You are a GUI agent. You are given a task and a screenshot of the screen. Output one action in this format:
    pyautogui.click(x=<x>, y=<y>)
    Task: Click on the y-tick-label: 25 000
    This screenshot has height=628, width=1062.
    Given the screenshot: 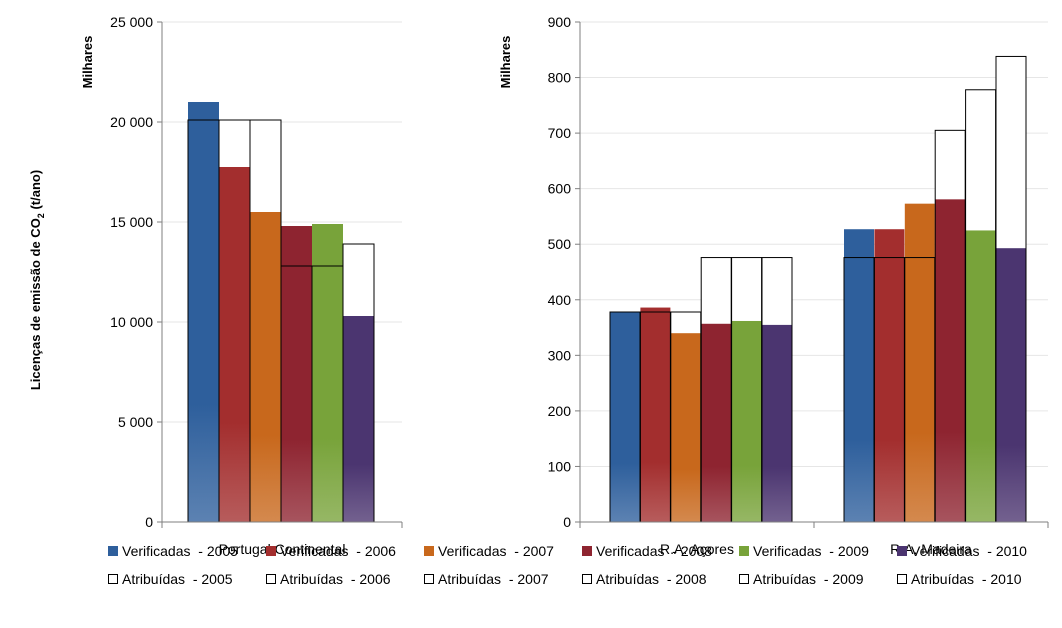 What is the action you would take?
    pyautogui.click(x=131, y=22)
    